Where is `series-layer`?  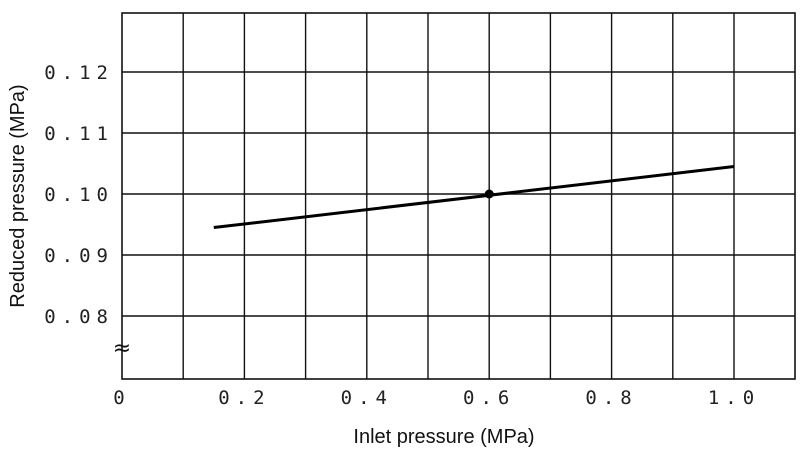
series-layer is located at coordinates (474, 197).